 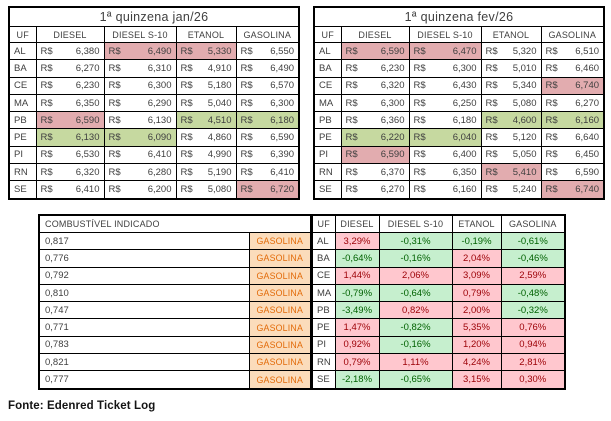 What do you see at coordinates (572, 103) in the screenshot?
I see `price-cell-gasolina: R$ 6,270` at bounding box center [572, 103].